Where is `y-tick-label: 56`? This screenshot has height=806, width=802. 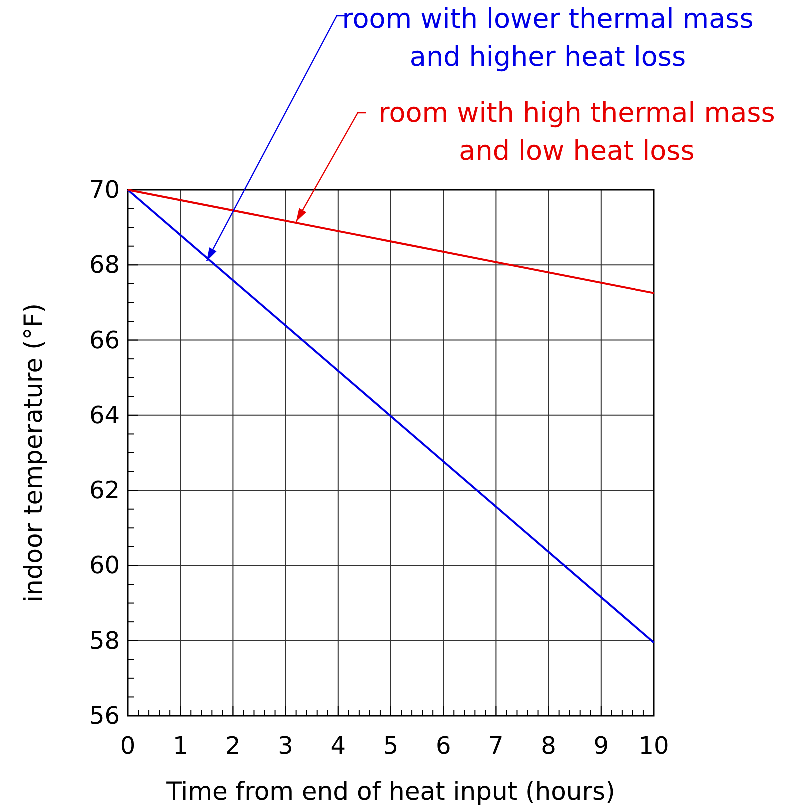 y-tick-label: 56 is located at coordinates (104, 716).